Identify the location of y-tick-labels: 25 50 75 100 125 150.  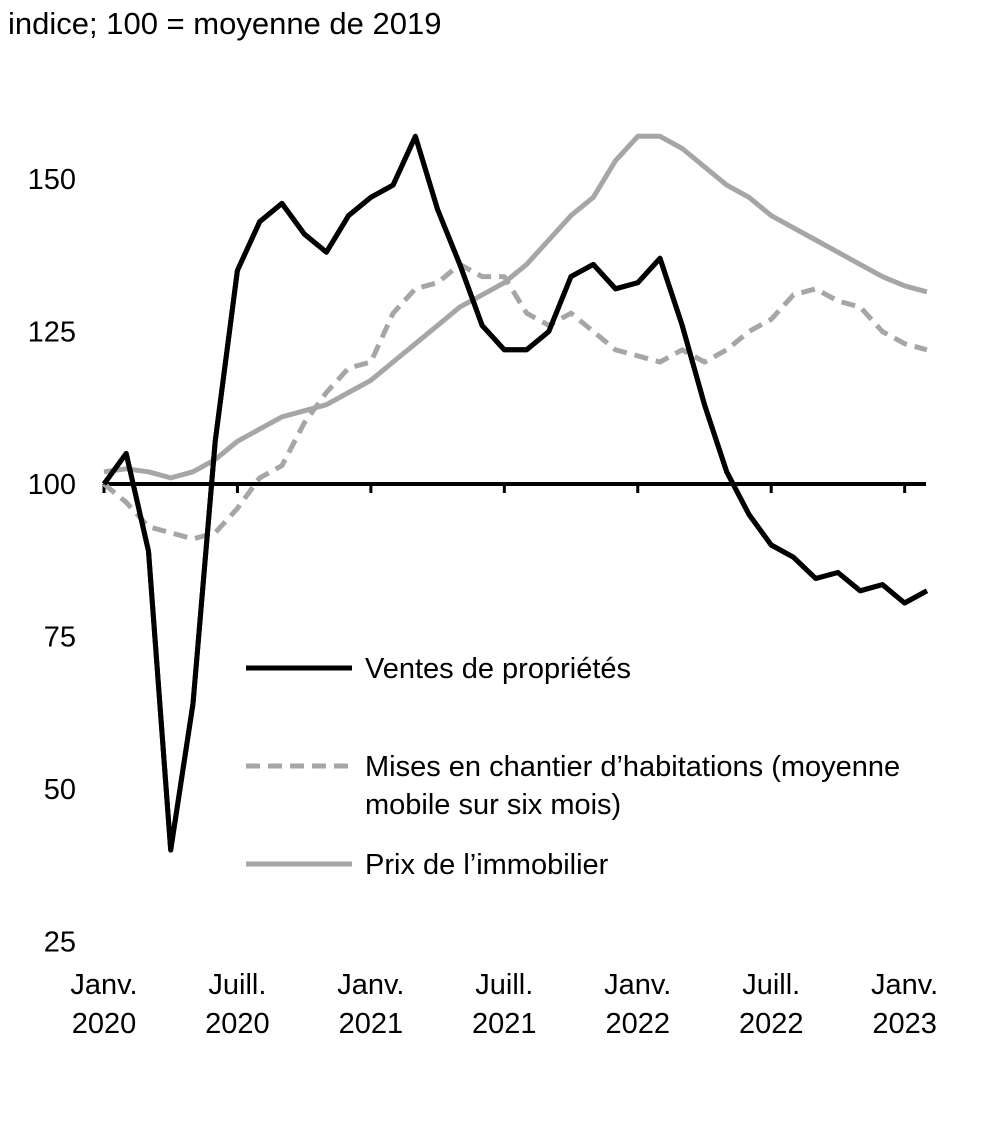
(52, 561).